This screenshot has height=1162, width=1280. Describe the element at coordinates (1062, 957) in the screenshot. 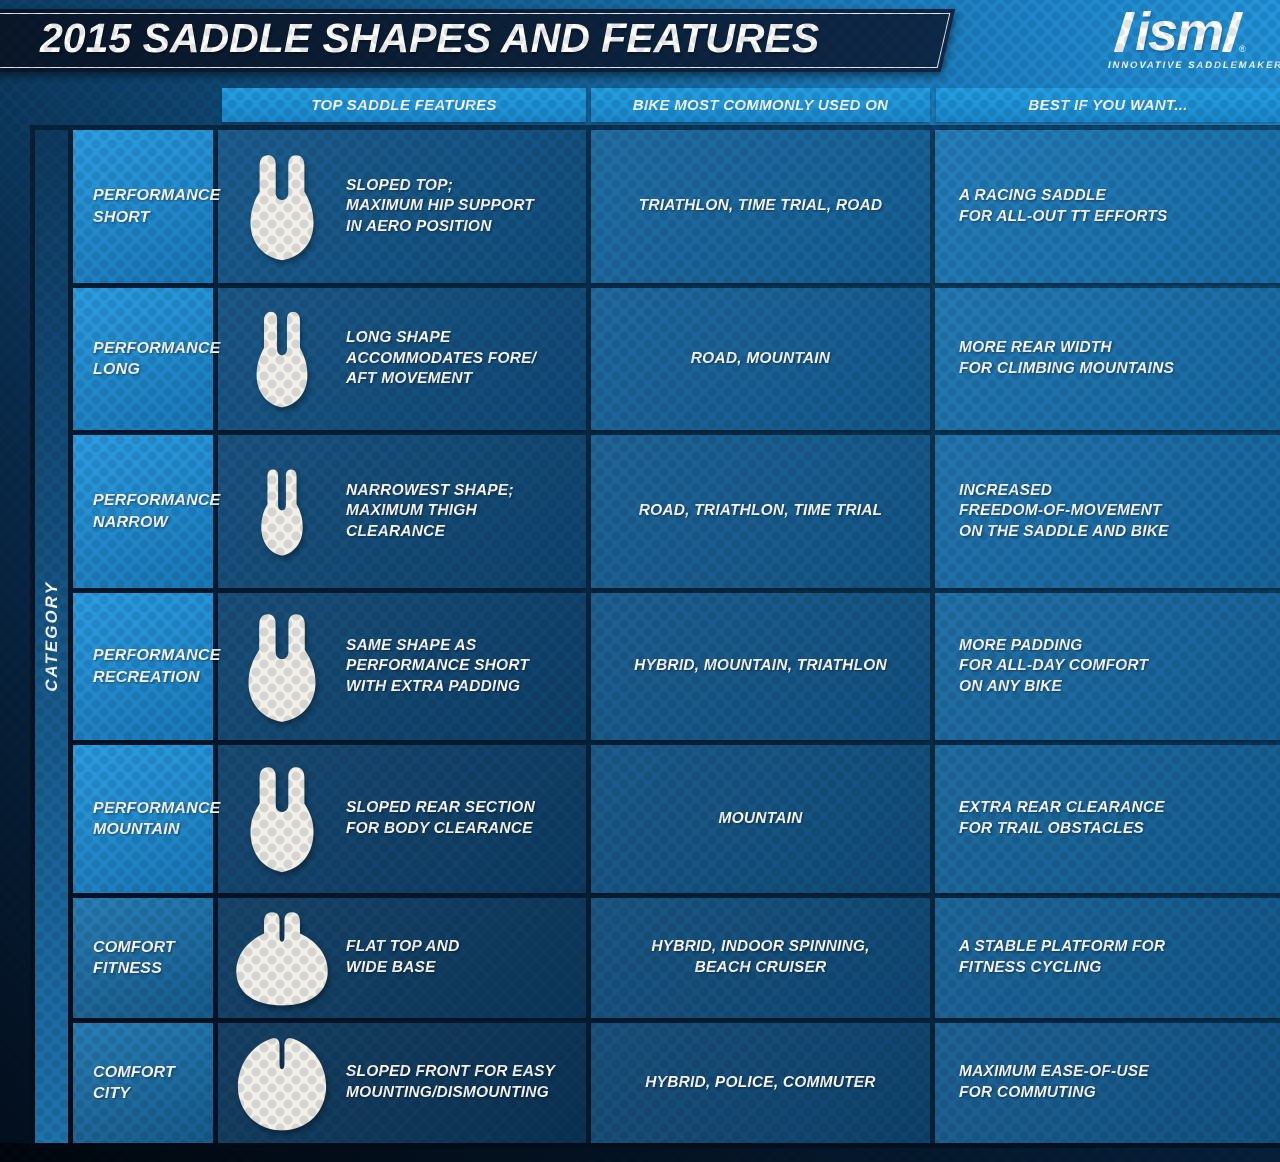

I see `best-text: A STABLE PLATFORM FOR FITNESS CYCLING` at that location.